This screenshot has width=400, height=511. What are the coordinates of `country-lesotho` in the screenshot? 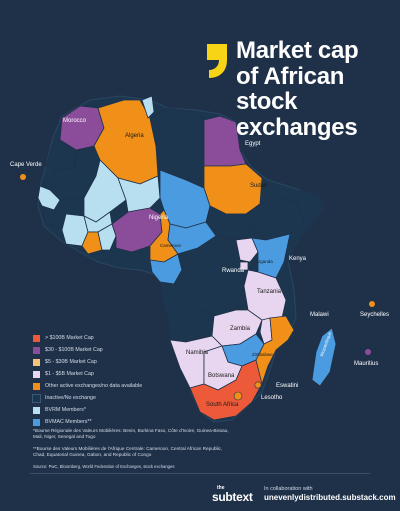 It's located at (238, 396).